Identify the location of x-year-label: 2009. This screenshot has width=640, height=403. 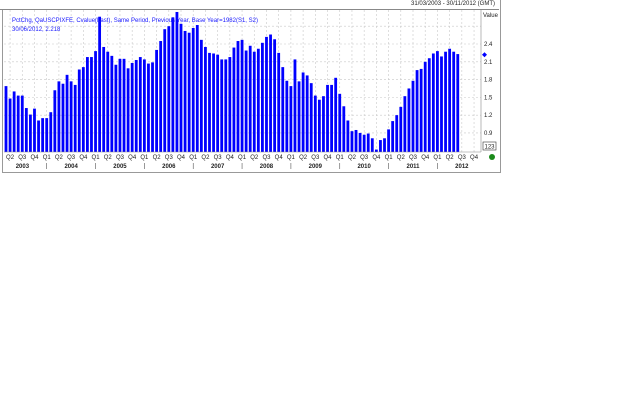
(316, 167).